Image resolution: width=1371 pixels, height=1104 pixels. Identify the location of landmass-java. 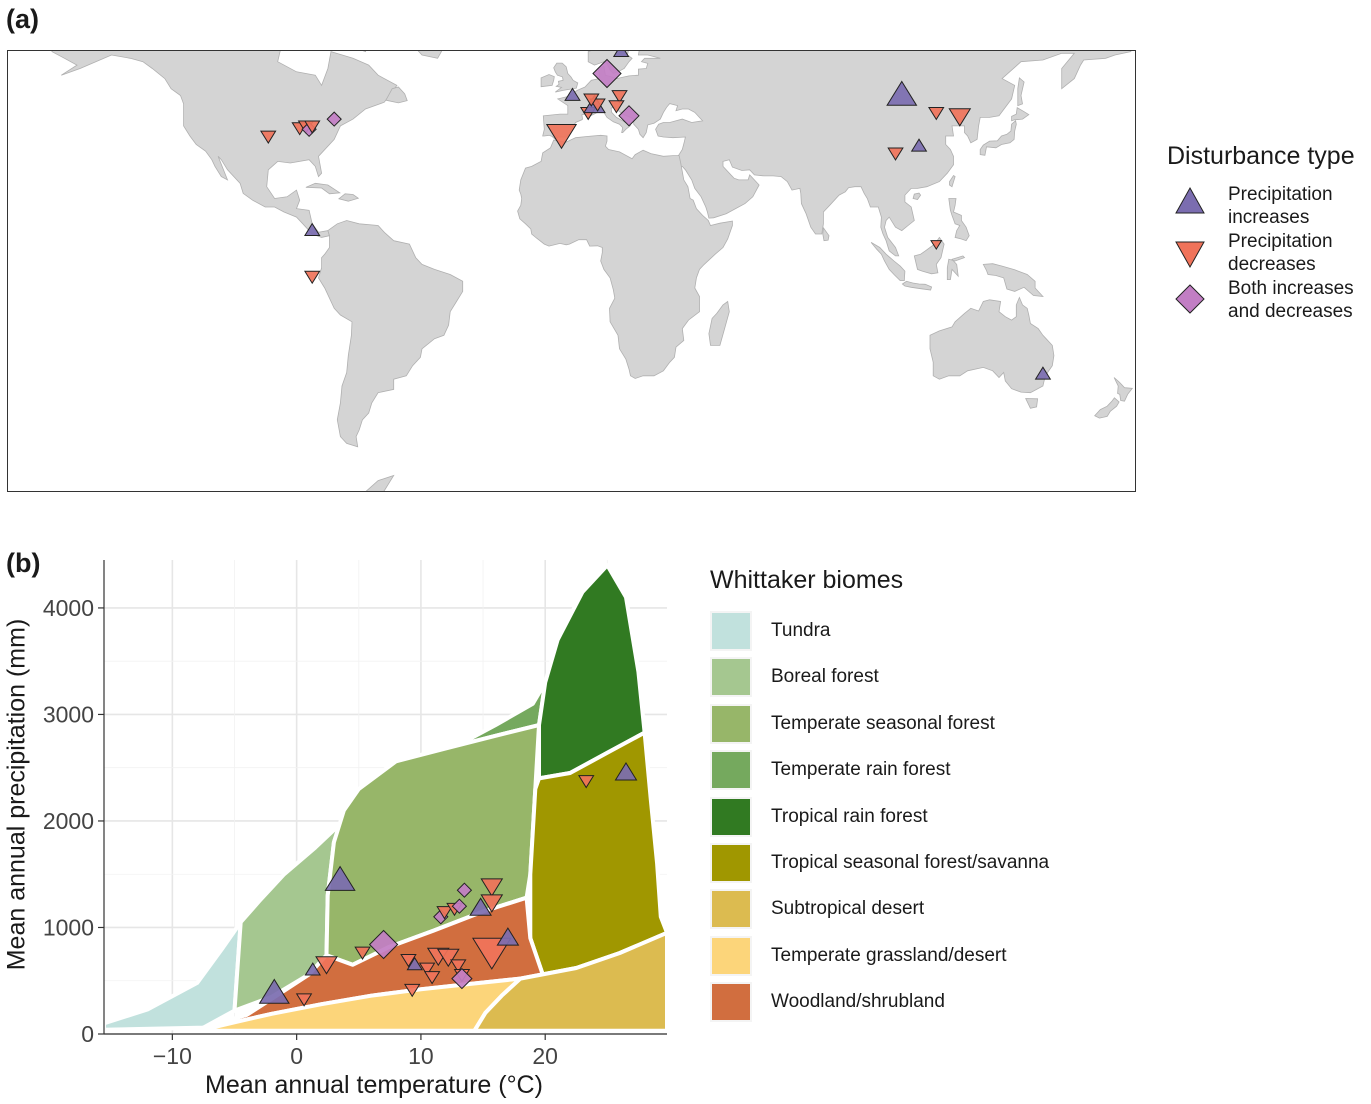
(917, 285).